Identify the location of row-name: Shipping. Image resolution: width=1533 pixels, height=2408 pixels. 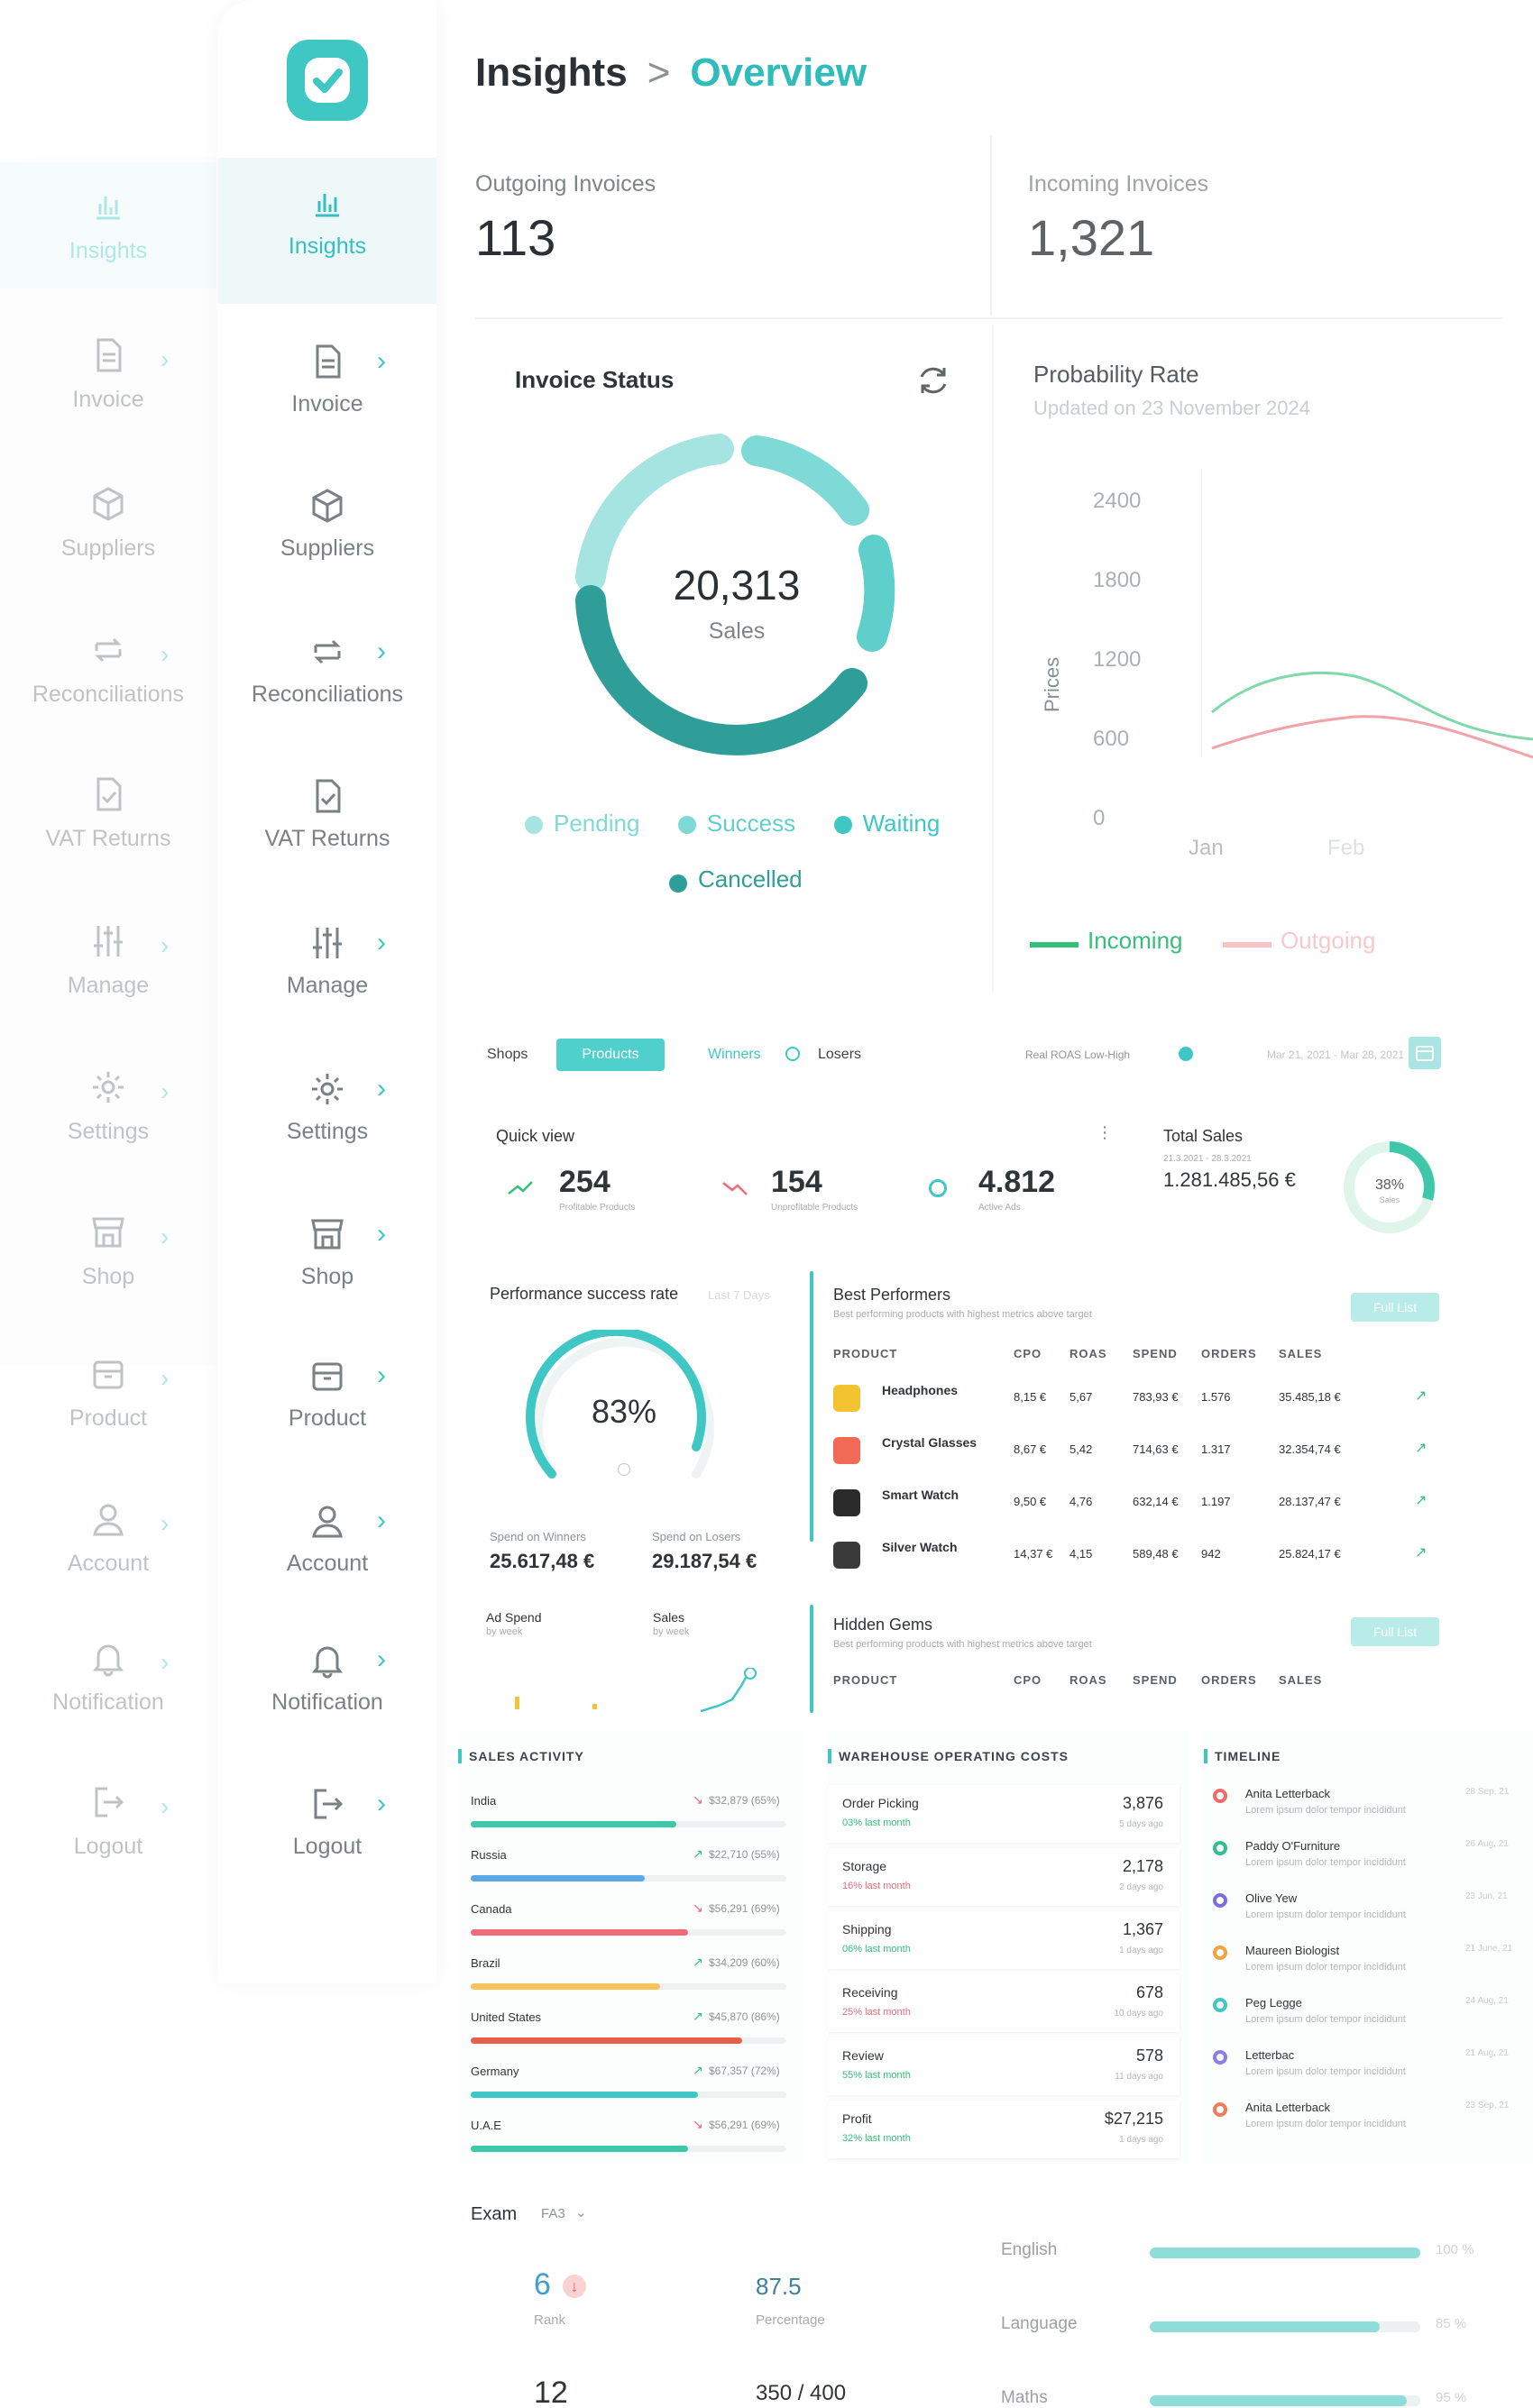
(867, 1929).